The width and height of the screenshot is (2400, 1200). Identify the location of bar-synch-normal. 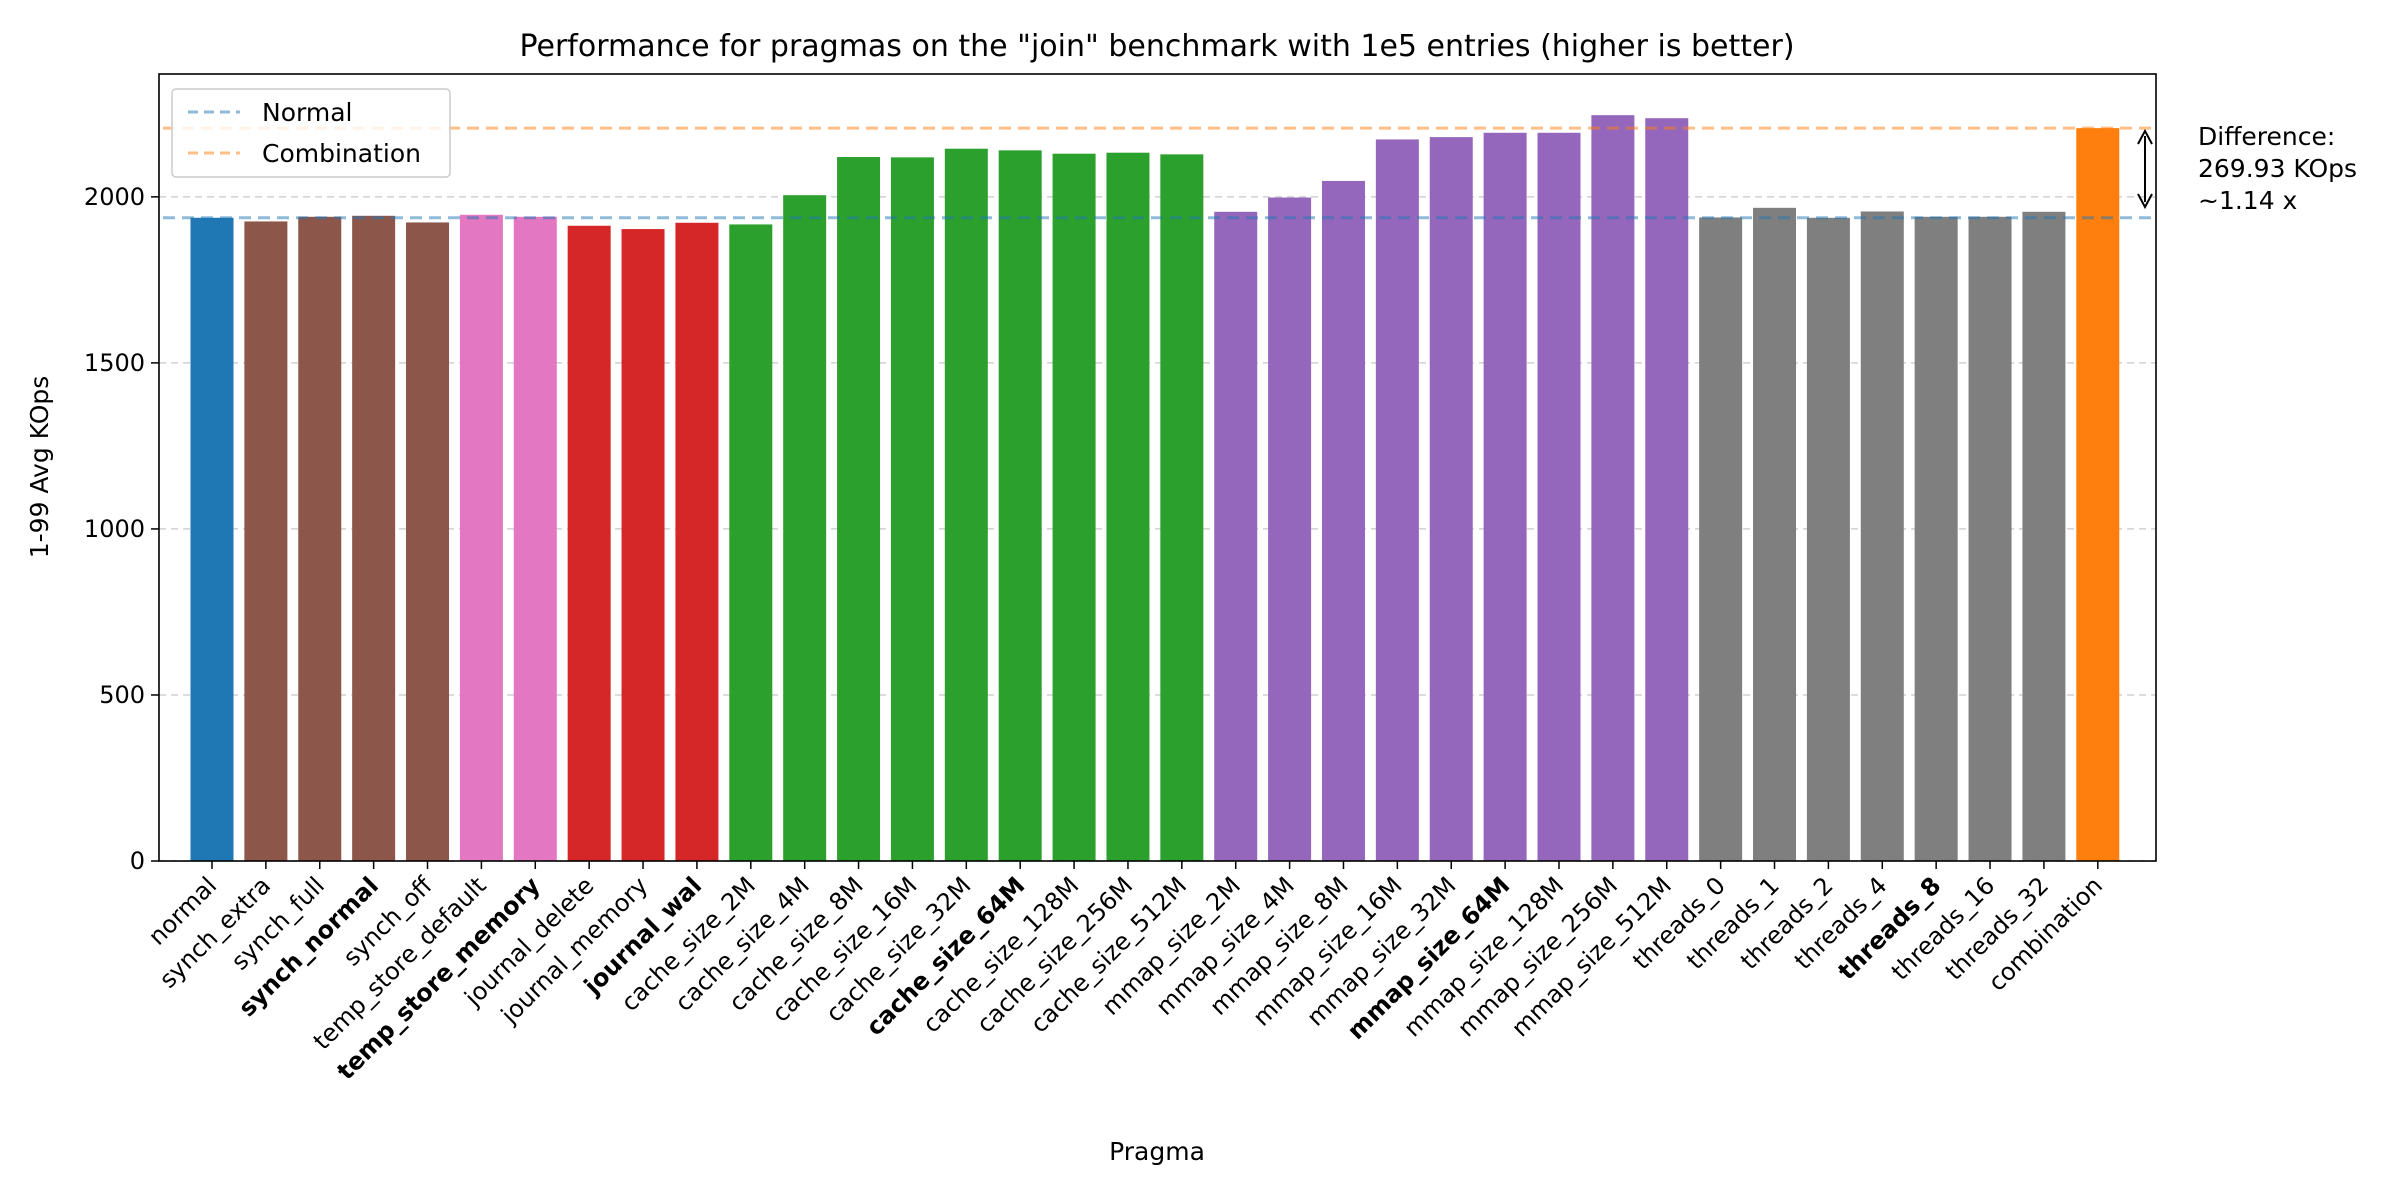
(374, 538).